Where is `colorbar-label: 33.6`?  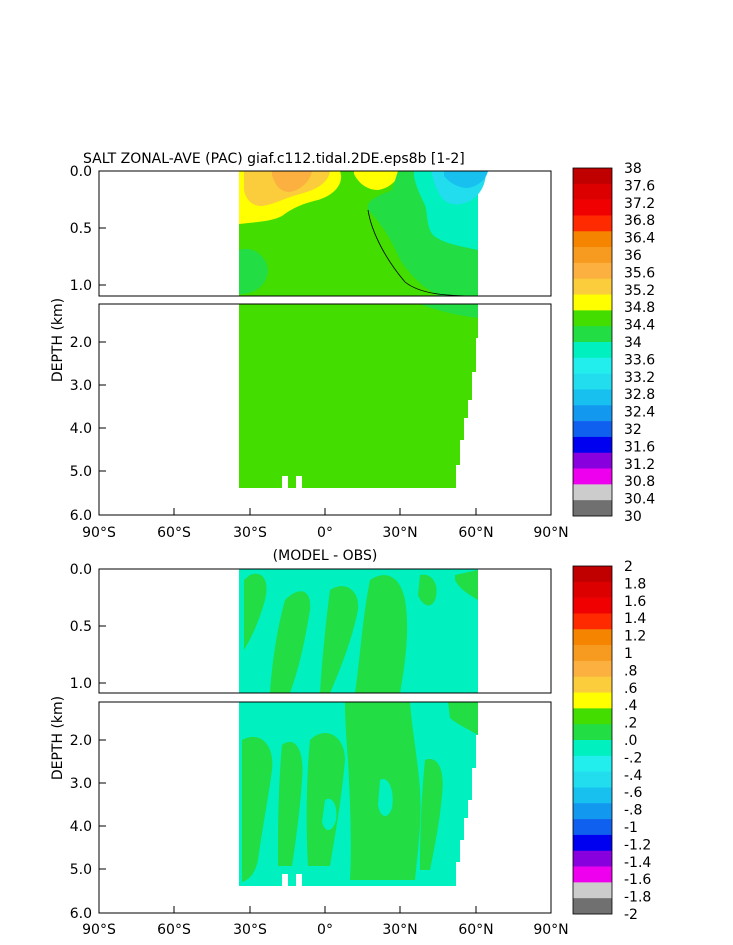 colorbar-label: 33.6 is located at coordinates (639, 360).